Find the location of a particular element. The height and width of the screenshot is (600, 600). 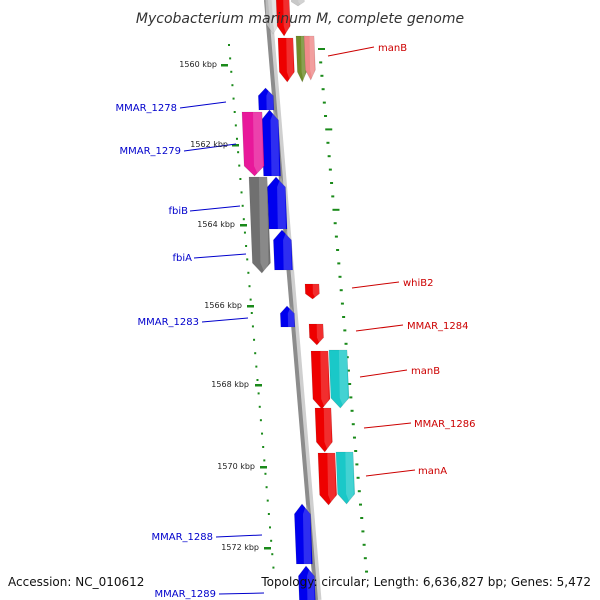

gene-feature-manb-cyan is located at coordinates (339, 379).